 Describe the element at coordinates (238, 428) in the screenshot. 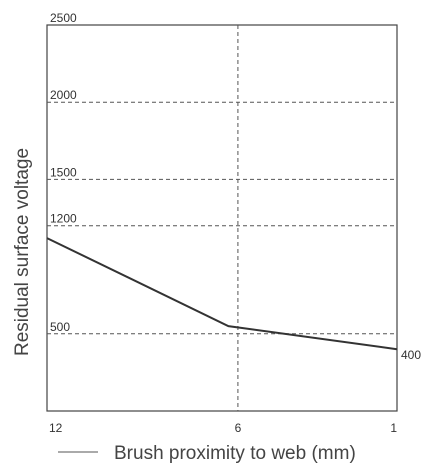

I see `x-tick-label: 6` at that location.